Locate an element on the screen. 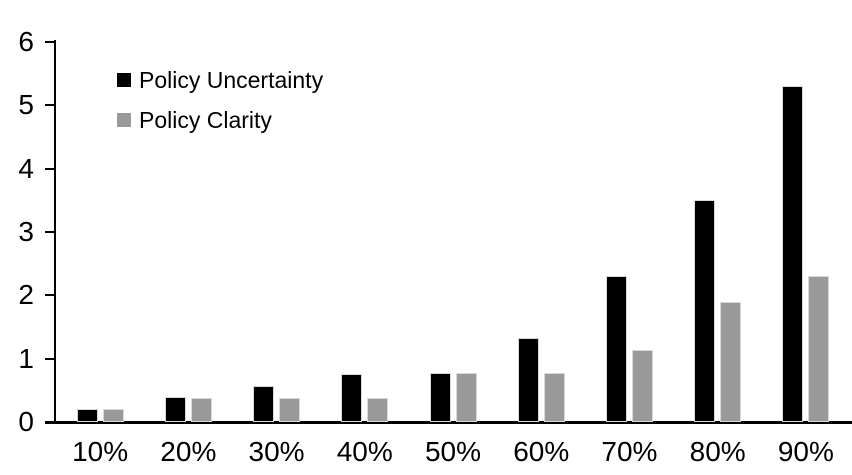 The image size is (852, 475). legend-item-policy-uncertainty: Policy Uncertainty is located at coordinates (220, 80).